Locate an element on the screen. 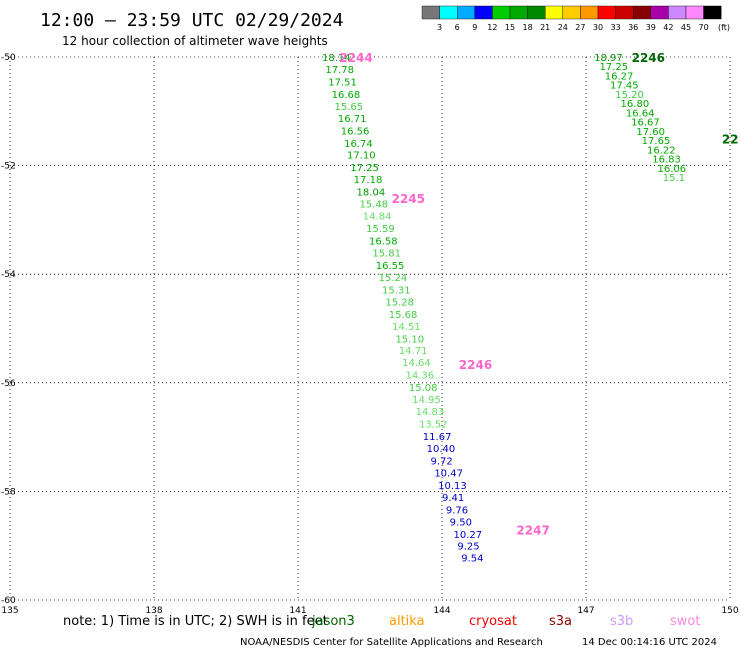 The width and height of the screenshot is (740, 650). swh-point: 15.68 is located at coordinates (403, 315).